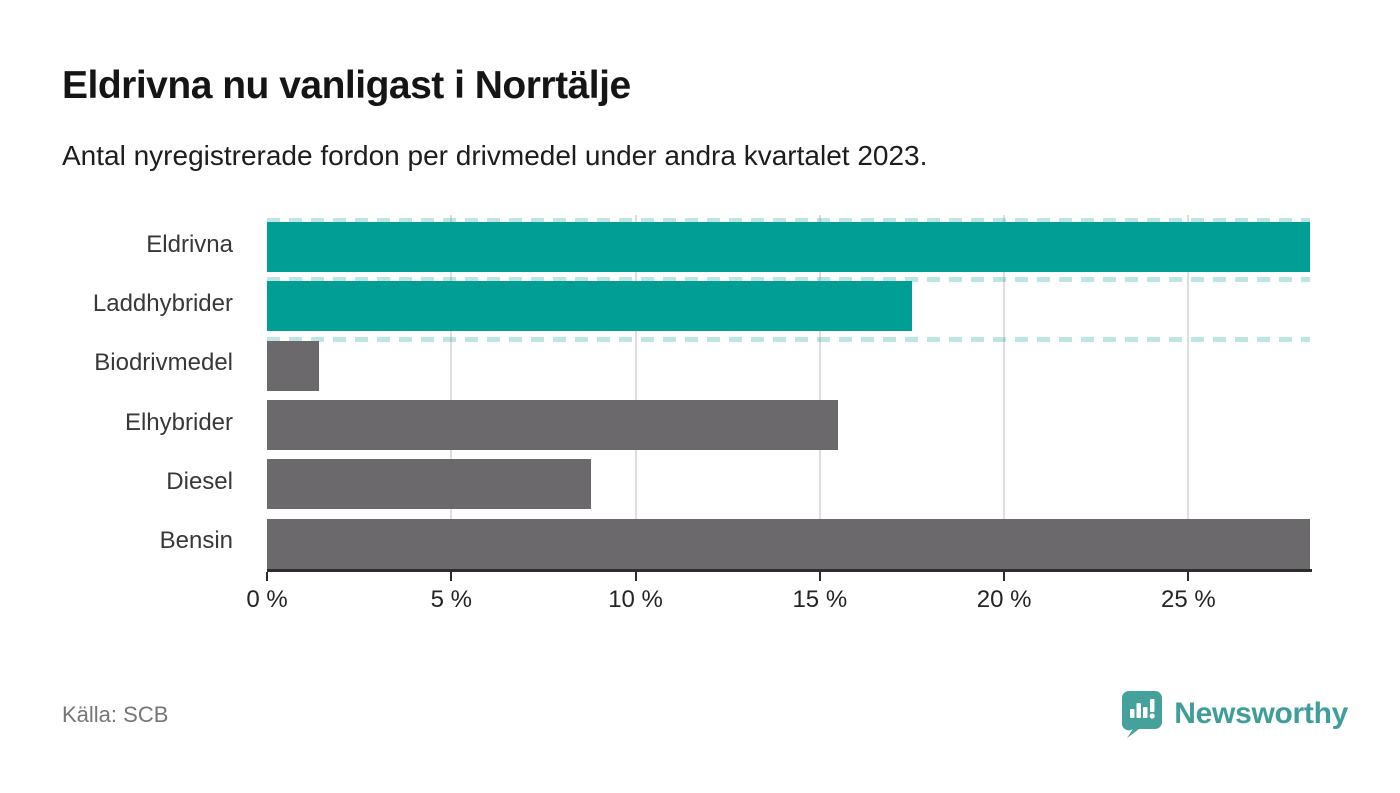 This screenshot has width=1400, height=793. Describe the element at coordinates (789, 570) in the screenshot. I see `x-axis-line` at that location.